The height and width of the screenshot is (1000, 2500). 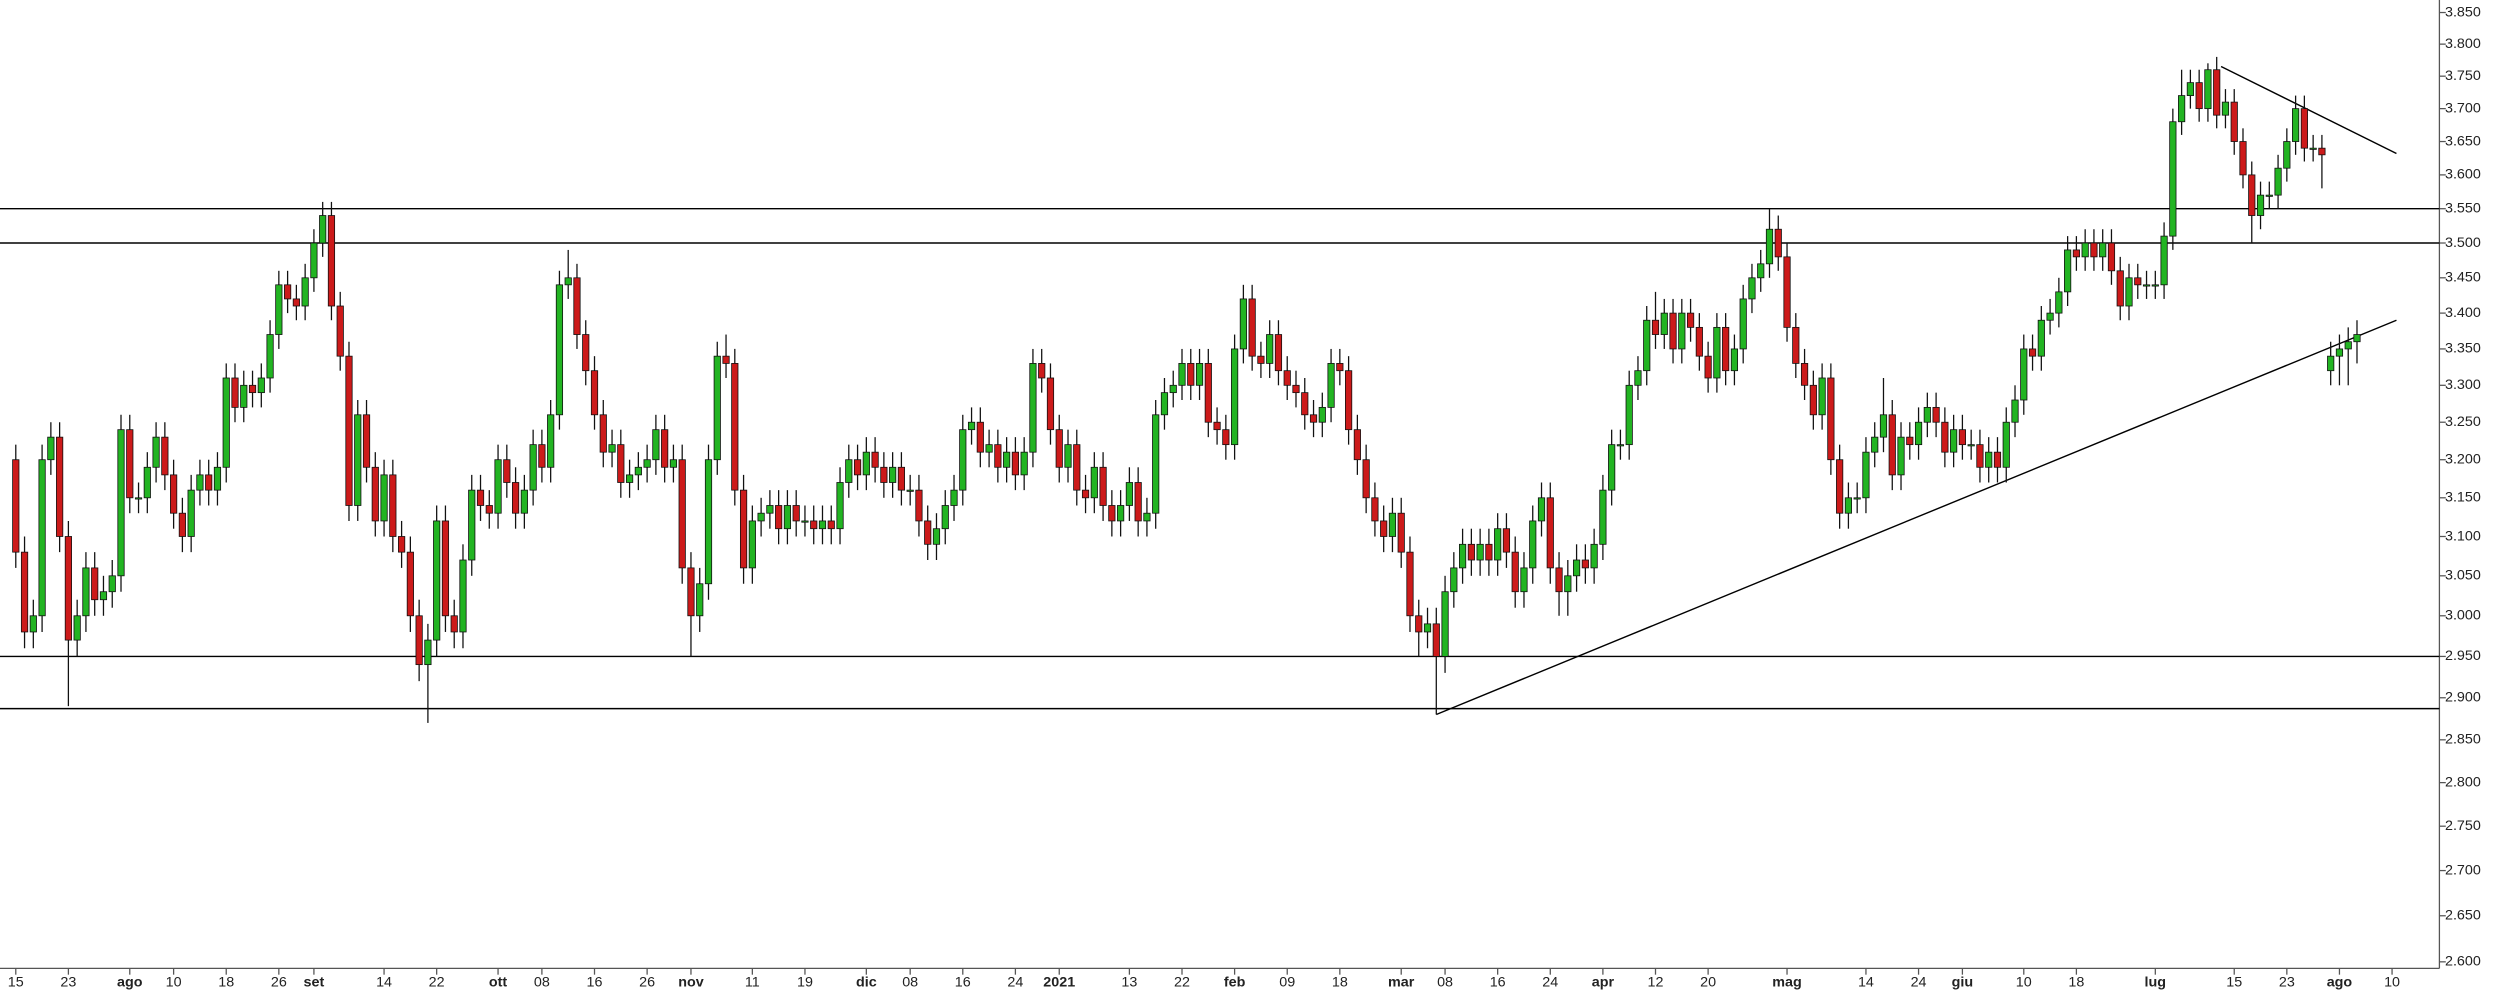 I want to click on x-tick-label: 11, so click(x=752, y=982).